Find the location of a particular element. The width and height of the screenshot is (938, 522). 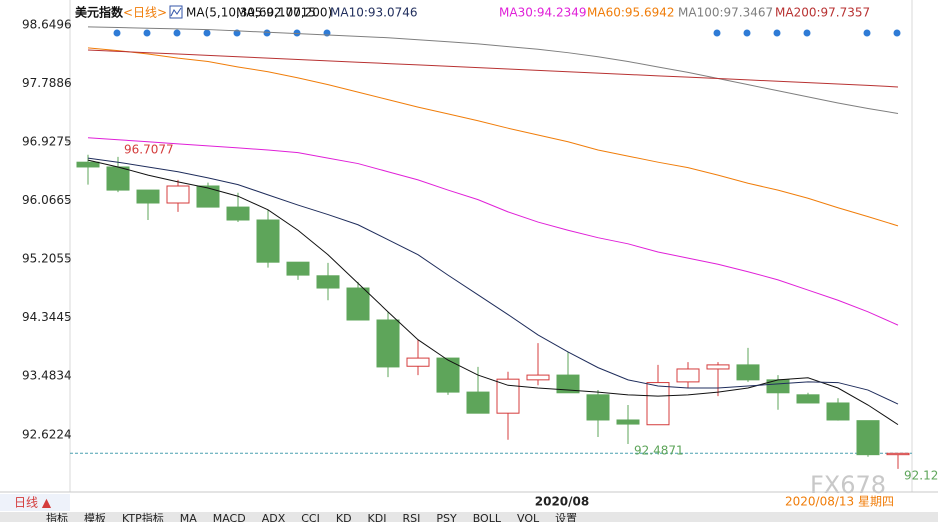

legend-entry: MA60:95.6942 is located at coordinates (631, 13).